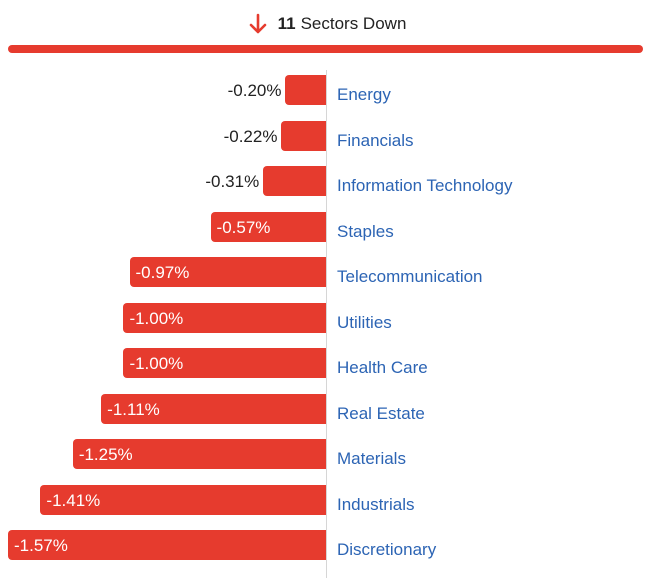  I want to click on bar-staples, so click(268, 226).